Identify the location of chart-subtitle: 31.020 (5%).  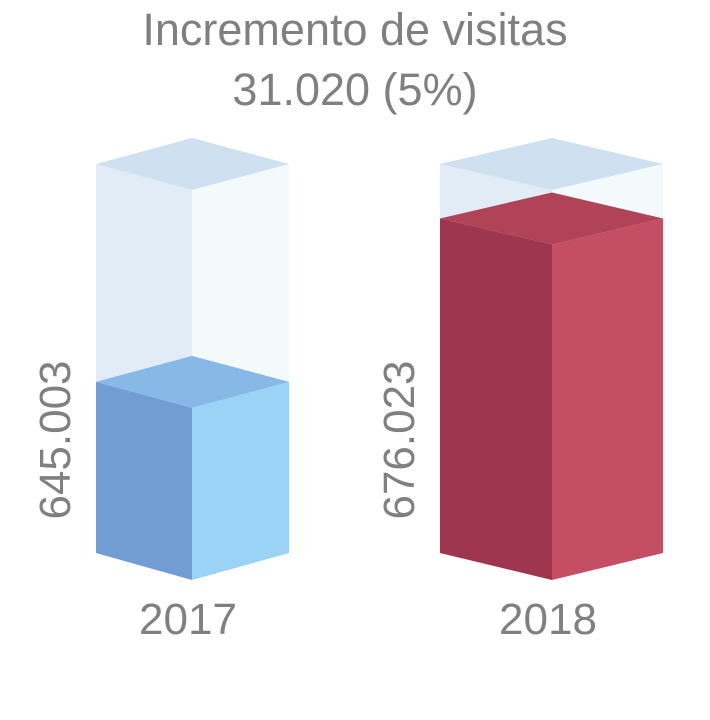
(355, 89).